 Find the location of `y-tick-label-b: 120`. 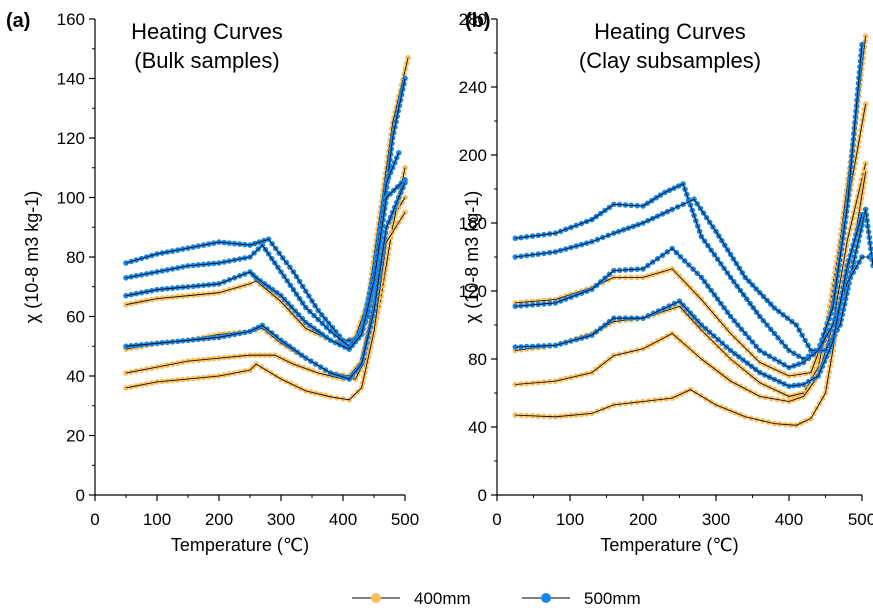

y-tick-label-b: 120 is located at coordinates (473, 291).